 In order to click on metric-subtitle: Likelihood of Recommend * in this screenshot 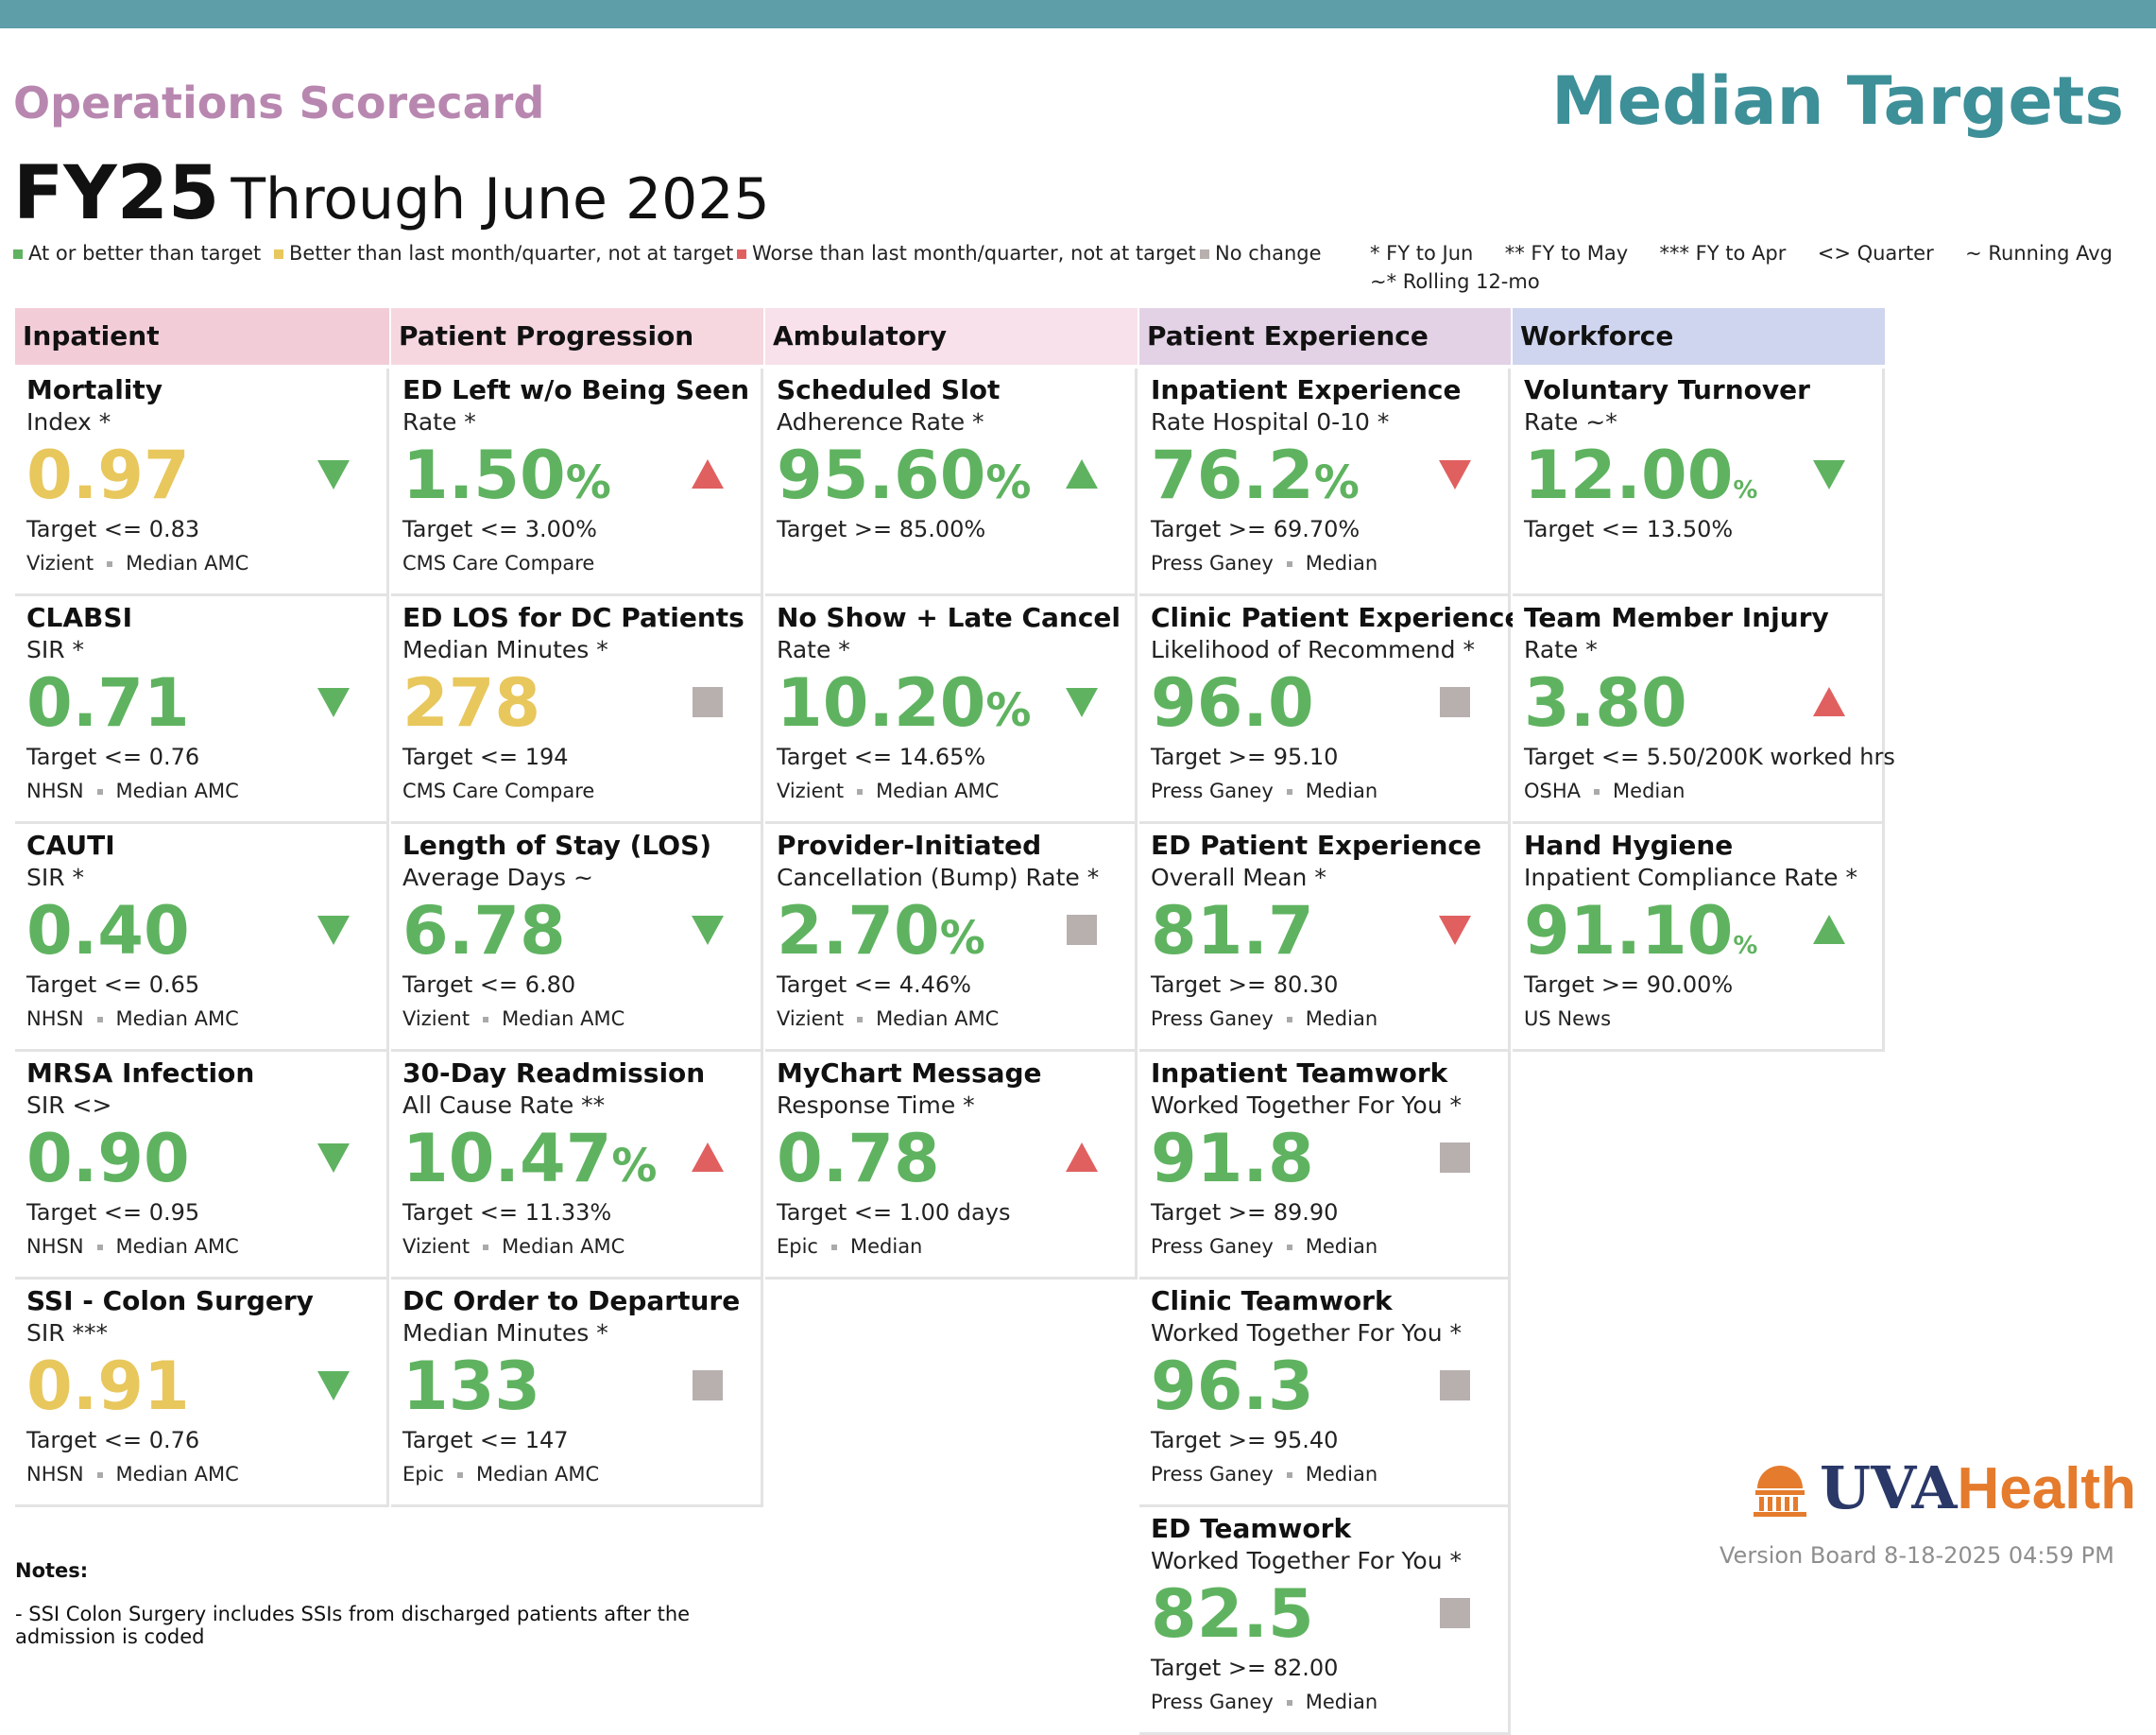, I will do `click(1313, 649)`.